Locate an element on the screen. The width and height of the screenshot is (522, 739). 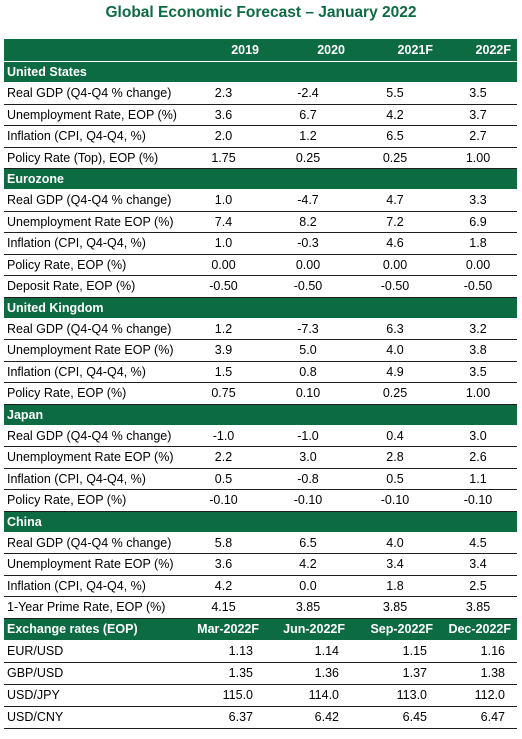
value-cell: 7.2 is located at coordinates (395, 222).